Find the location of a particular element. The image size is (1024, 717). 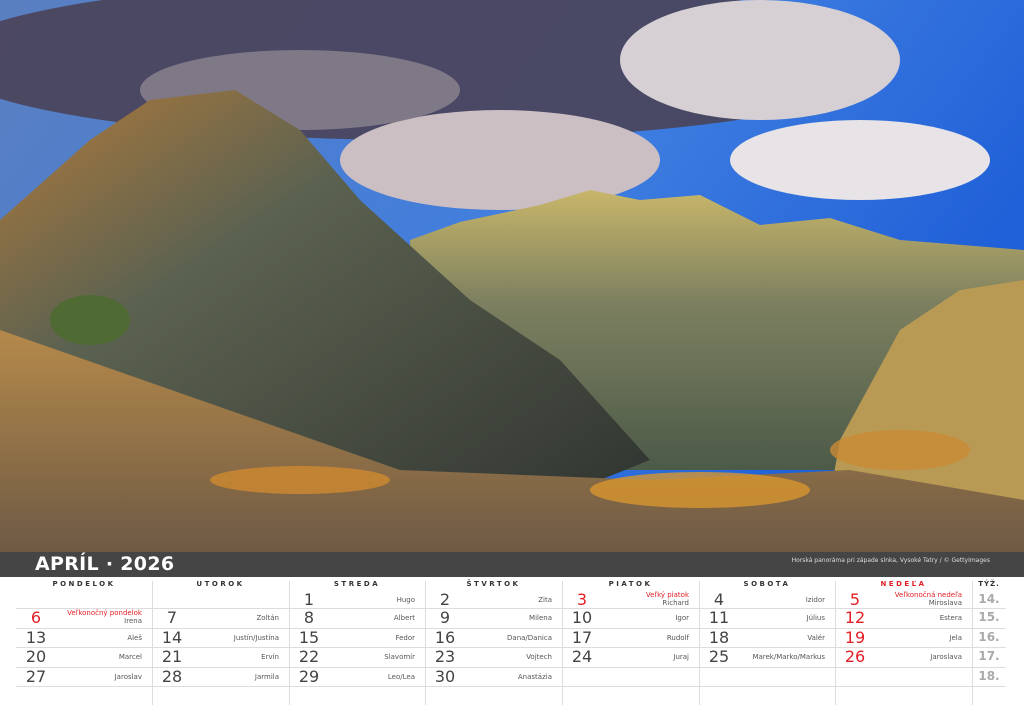

day-cell: 4 Izidor is located at coordinates (767, 599).